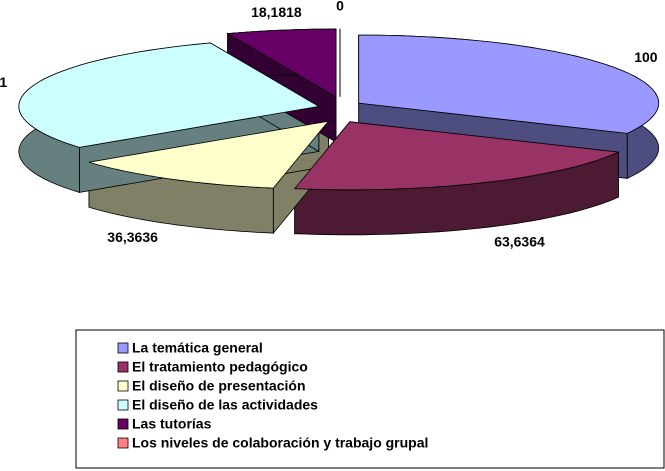 The image size is (665, 471). Describe the element at coordinates (276, 12) in the screenshot. I see `data-label: 18,1818` at that location.